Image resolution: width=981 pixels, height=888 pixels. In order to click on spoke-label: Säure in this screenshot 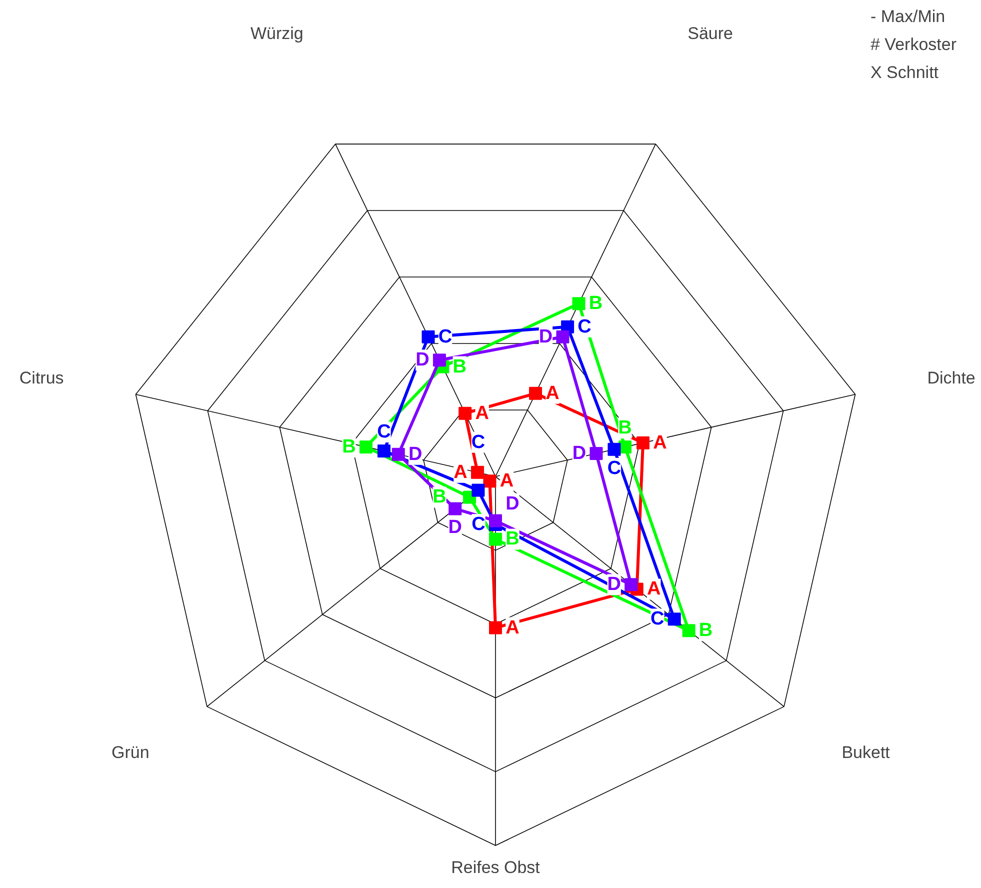, I will do `click(710, 34)`.